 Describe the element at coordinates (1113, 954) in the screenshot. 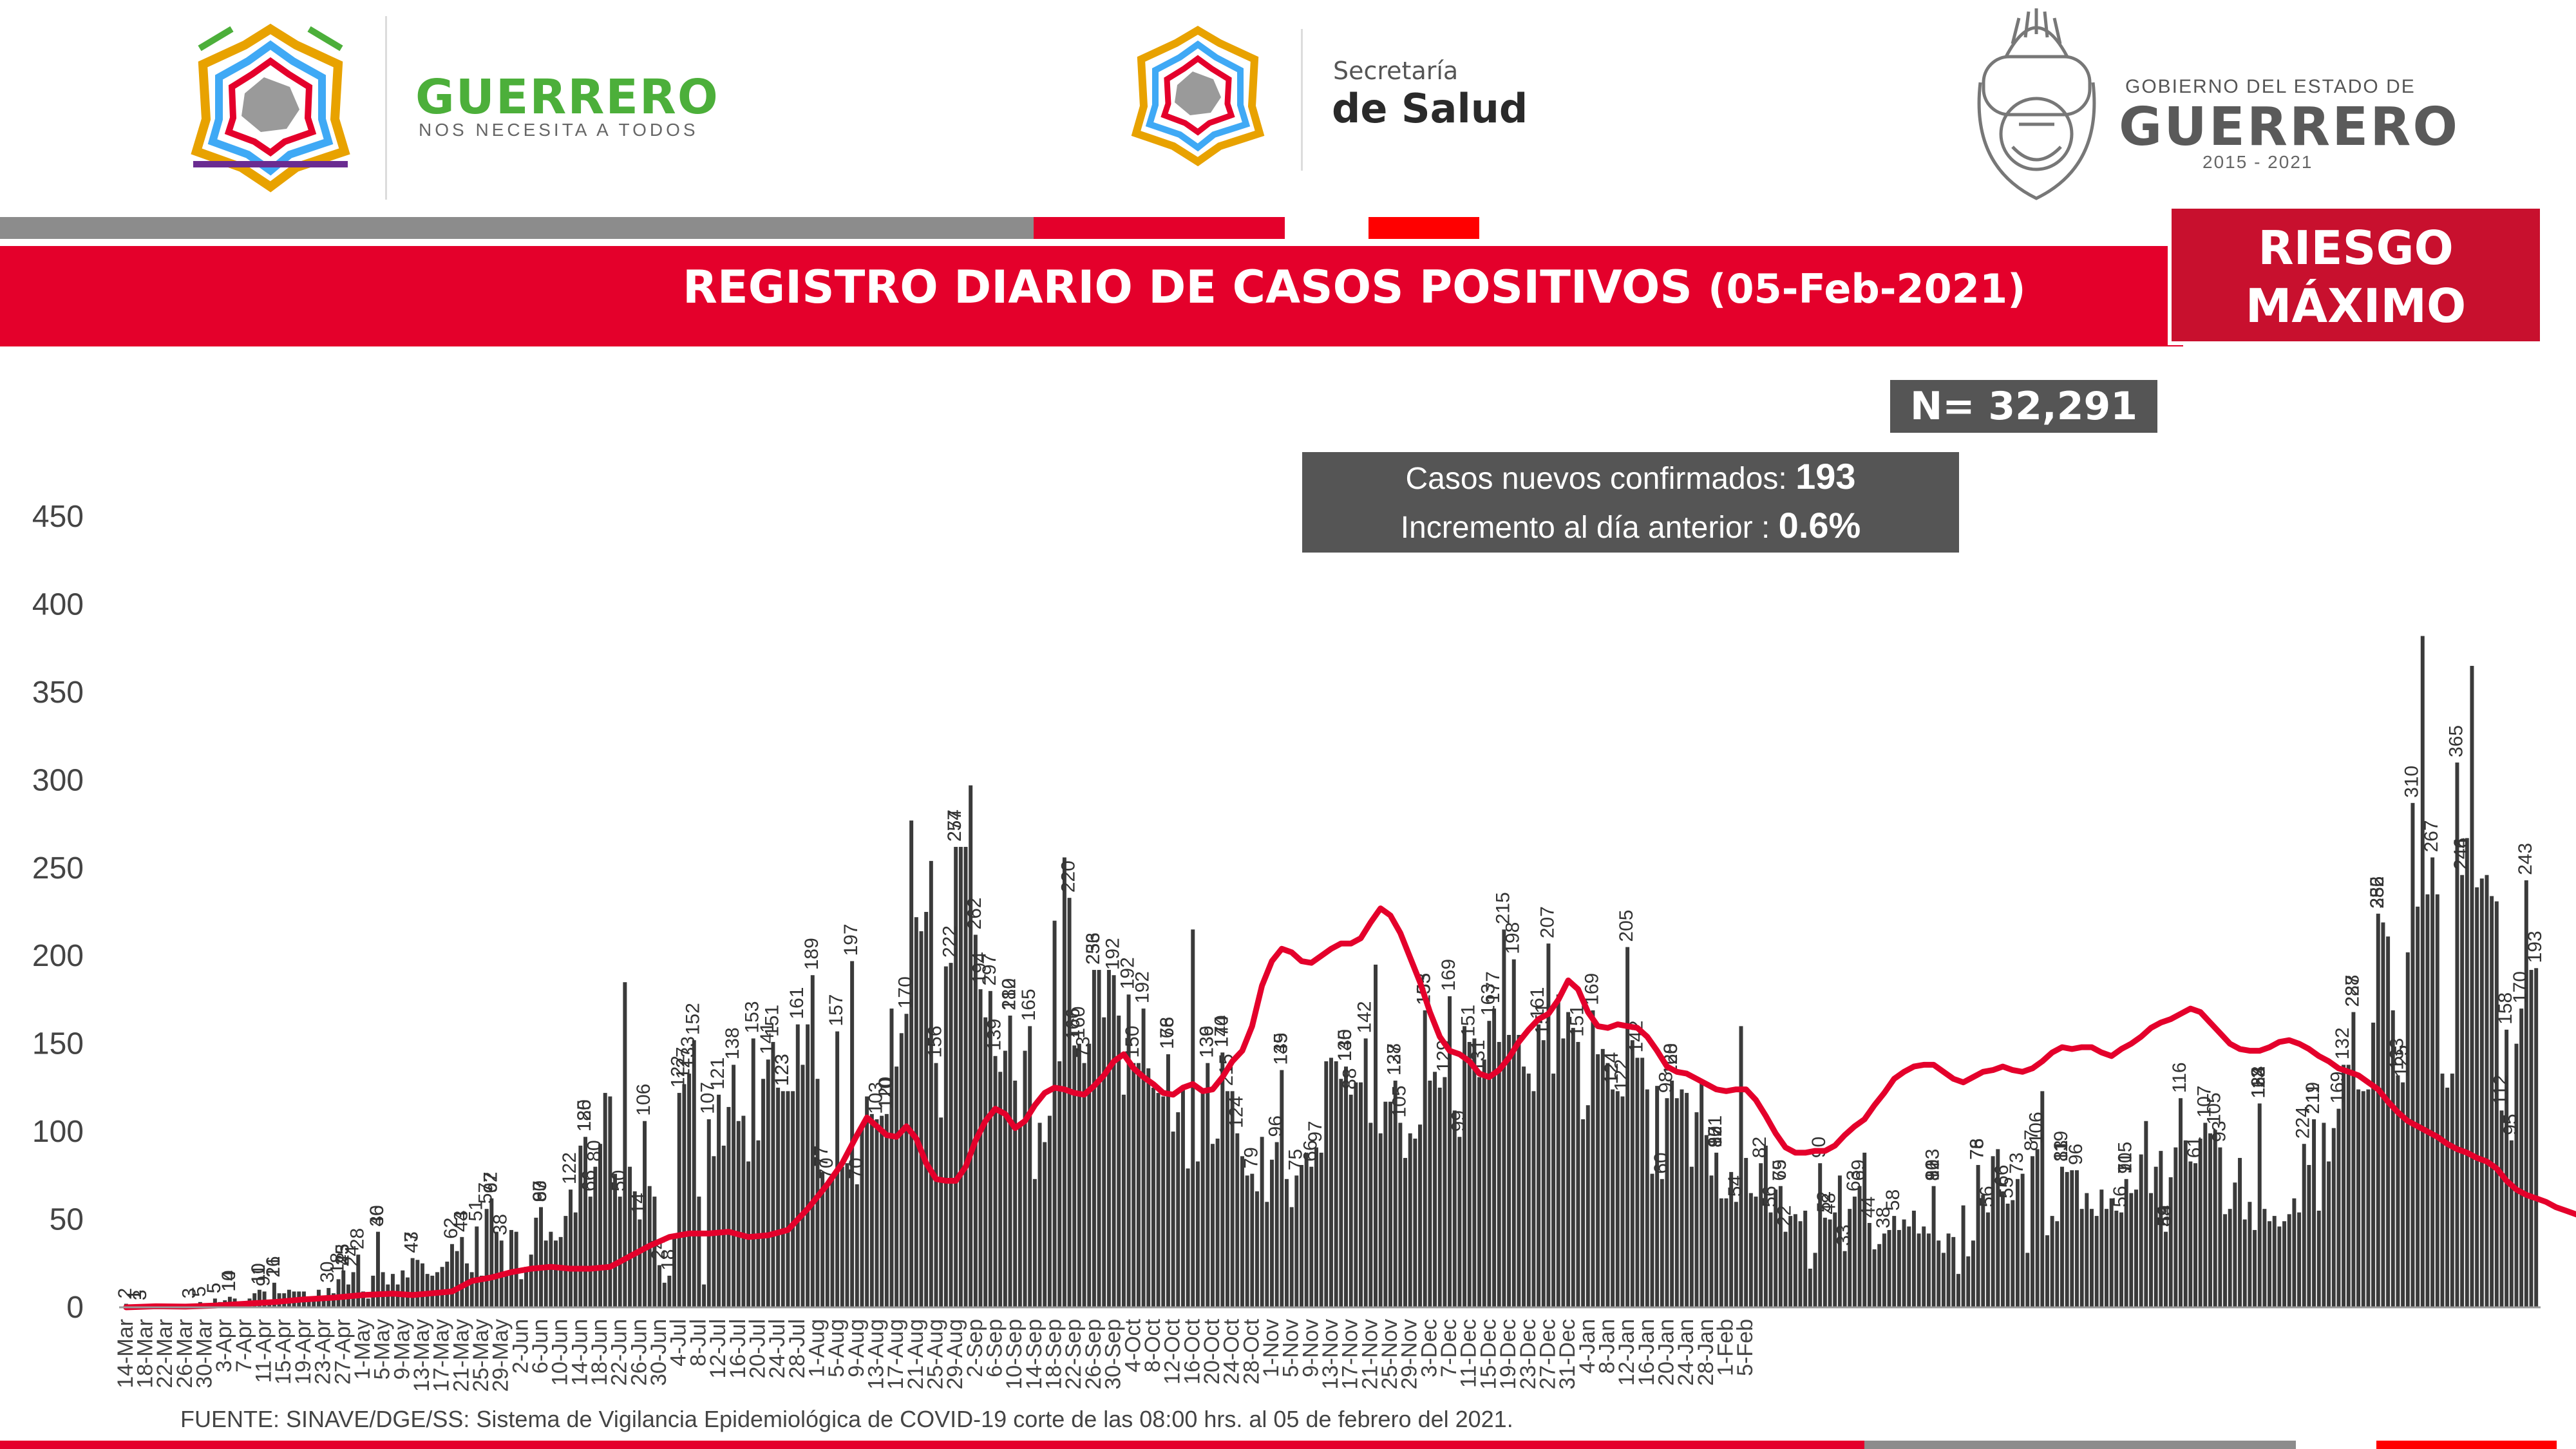

I see `bar-value-label: 192` at that location.